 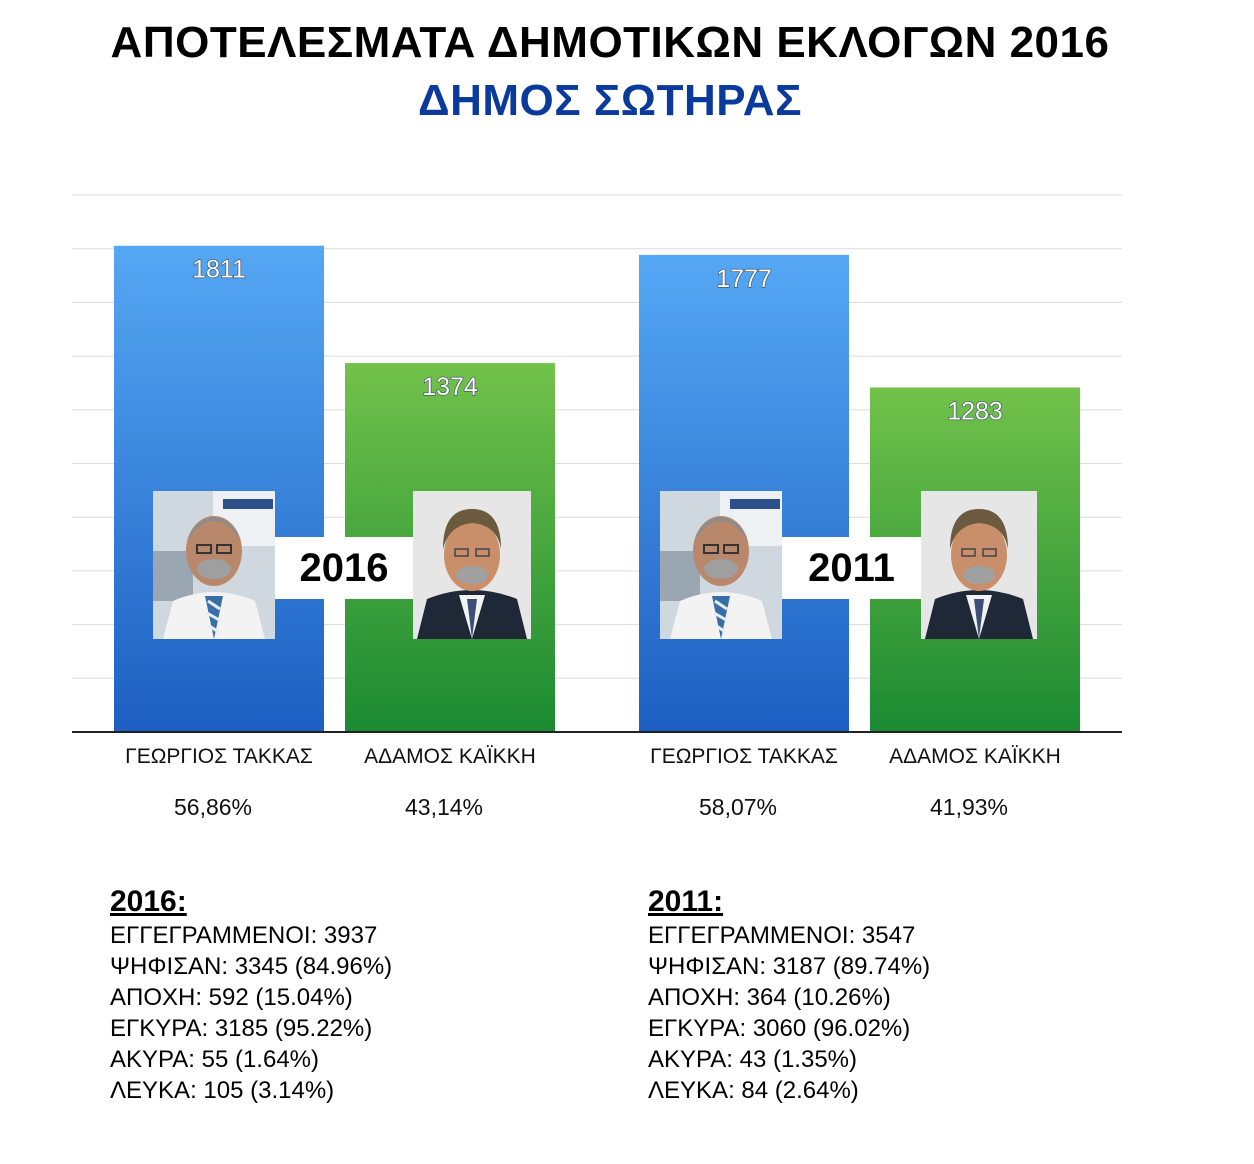 I want to click on stats-line: ΕΓΓΕΓΡΑΜΜΕΝΟΙ: 3937, so click(x=244, y=935).